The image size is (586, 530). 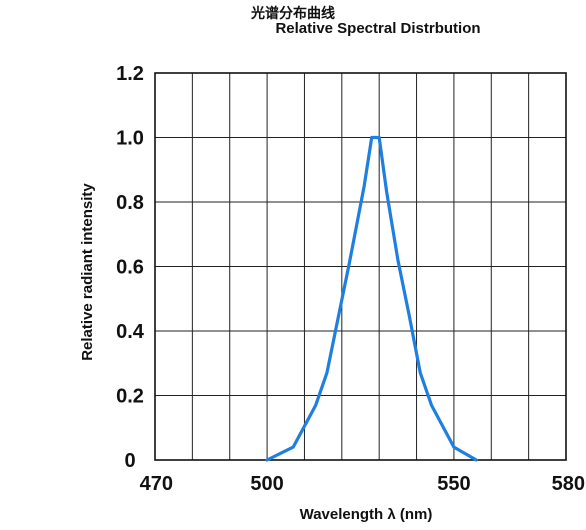 I want to click on y-tick-label: 0.6, so click(x=130, y=268).